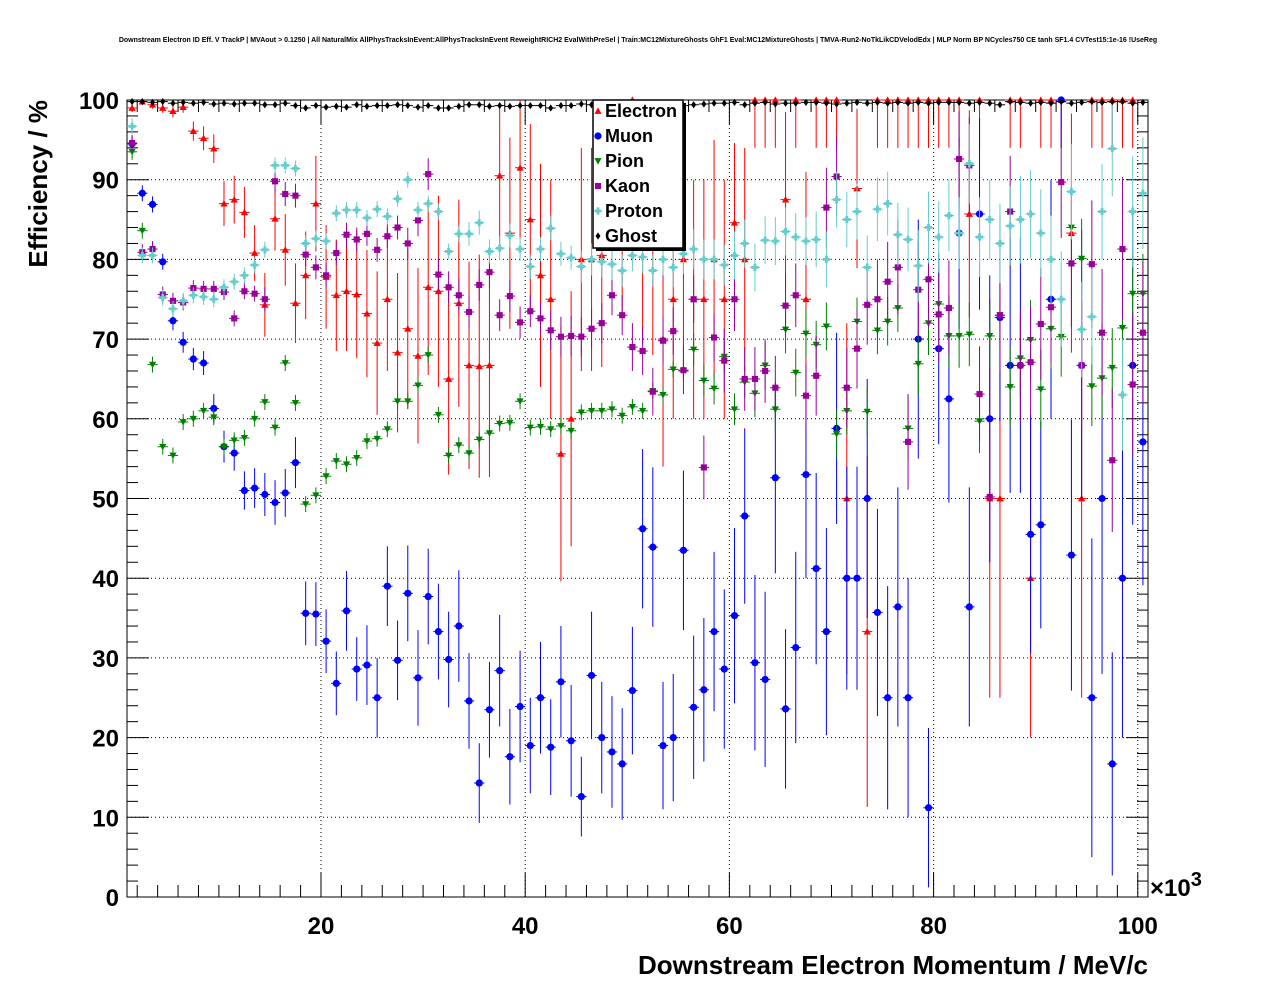  Describe the element at coordinates (631, 236) in the screenshot. I see `legend-label-ghost: Ghost` at that location.